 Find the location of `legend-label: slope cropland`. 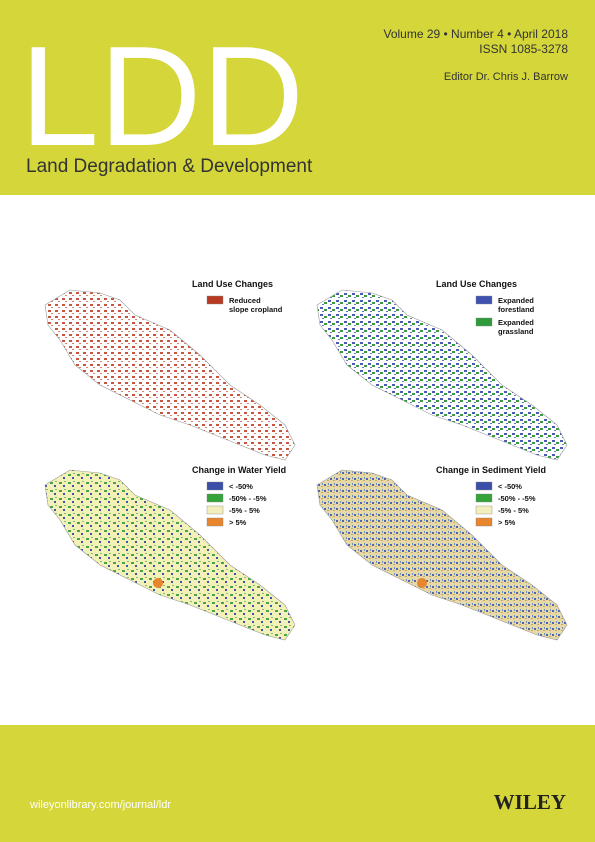

legend-label: slope cropland is located at coordinates (256, 309).